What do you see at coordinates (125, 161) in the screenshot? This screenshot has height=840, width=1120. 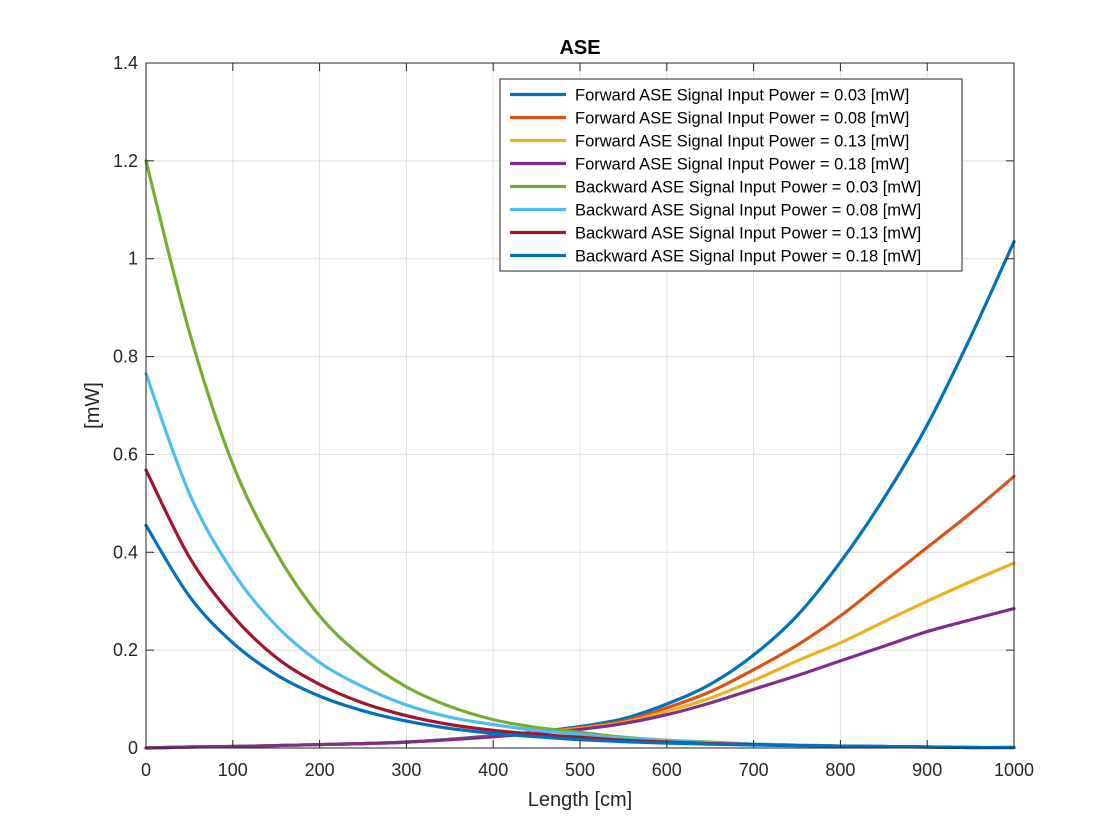 I see `y-tick-label: 1.2` at bounding box center [125, 161].